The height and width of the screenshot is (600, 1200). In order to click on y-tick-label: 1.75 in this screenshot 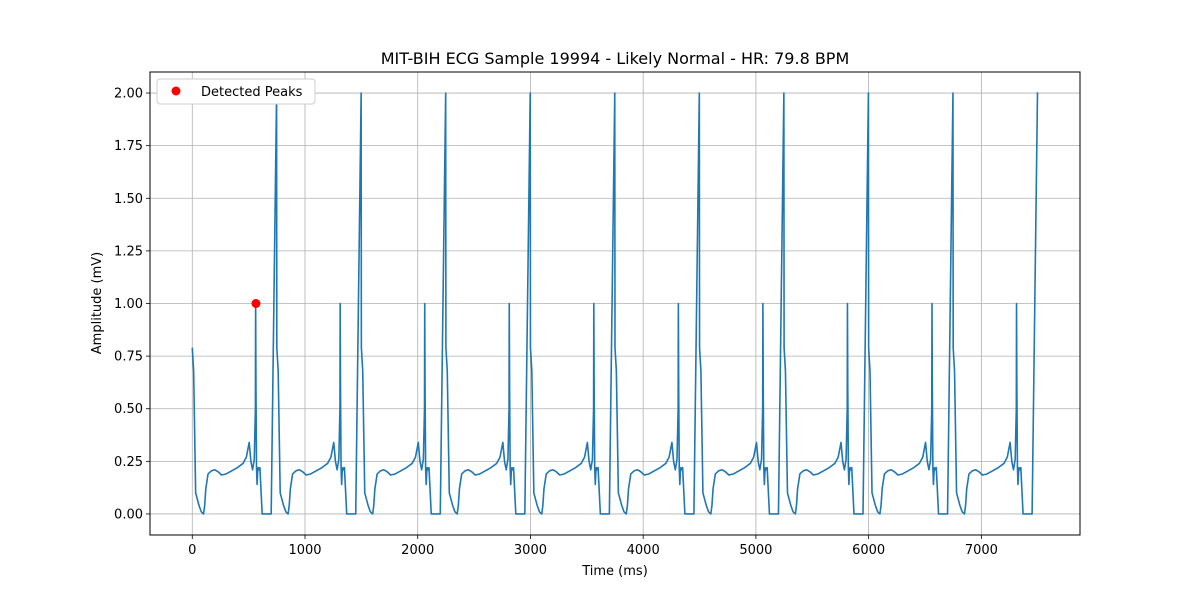, I will do `click(128, 146)`.